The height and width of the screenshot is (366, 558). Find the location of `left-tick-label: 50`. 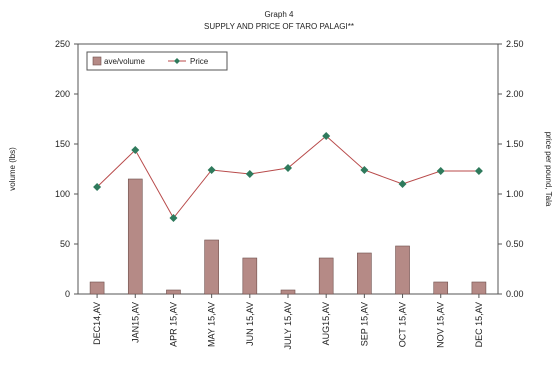

left-tick-label: 50 is located at coordinates (65, 244).